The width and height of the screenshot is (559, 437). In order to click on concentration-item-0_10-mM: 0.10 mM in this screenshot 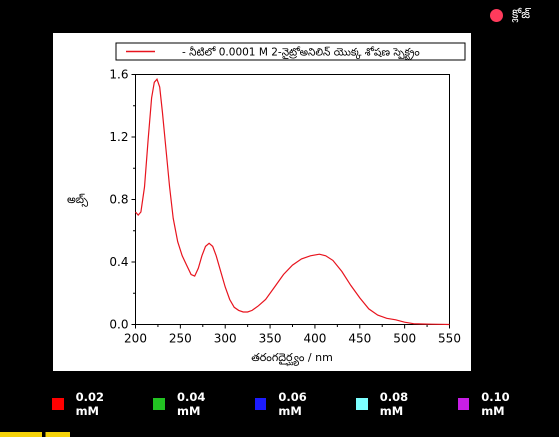, I will do `click(496, 404)`.